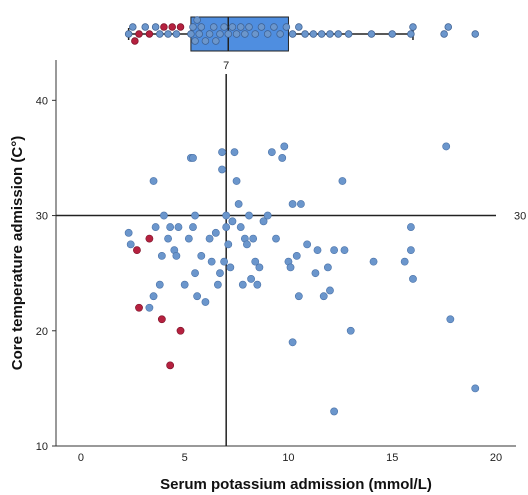 This screenshot has height=495, width=528. Describe the element at coordinates (42, 447) in the screenshot. I see `y-tick-label: 10` at that location.